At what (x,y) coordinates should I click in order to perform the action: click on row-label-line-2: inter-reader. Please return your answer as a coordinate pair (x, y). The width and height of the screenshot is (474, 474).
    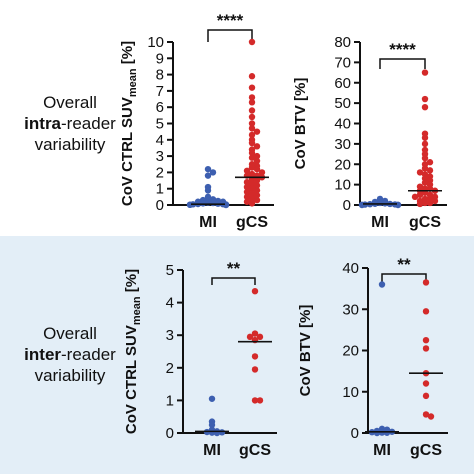
    Looking at the image, I should click on (70, 354).